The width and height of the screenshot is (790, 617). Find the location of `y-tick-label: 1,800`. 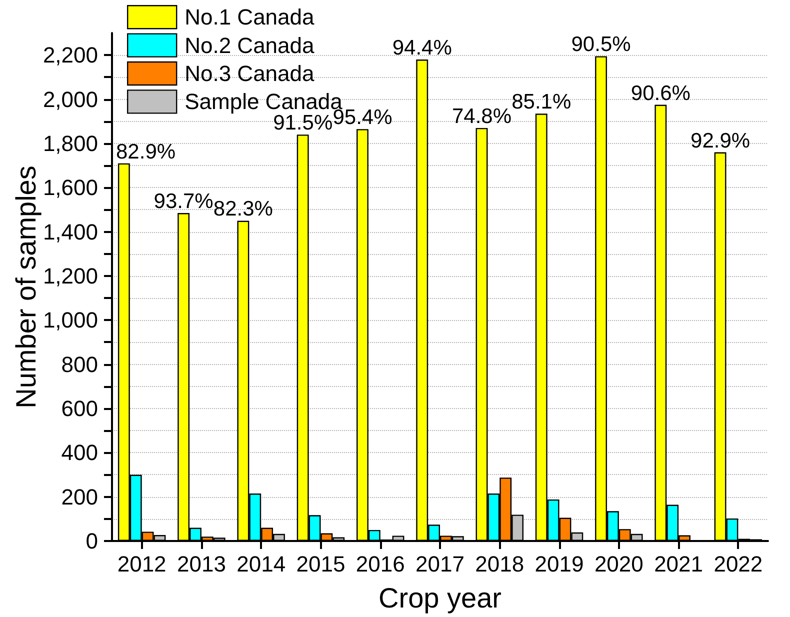

y-tick-label: 1,800 is located at coordinates (70, 143).